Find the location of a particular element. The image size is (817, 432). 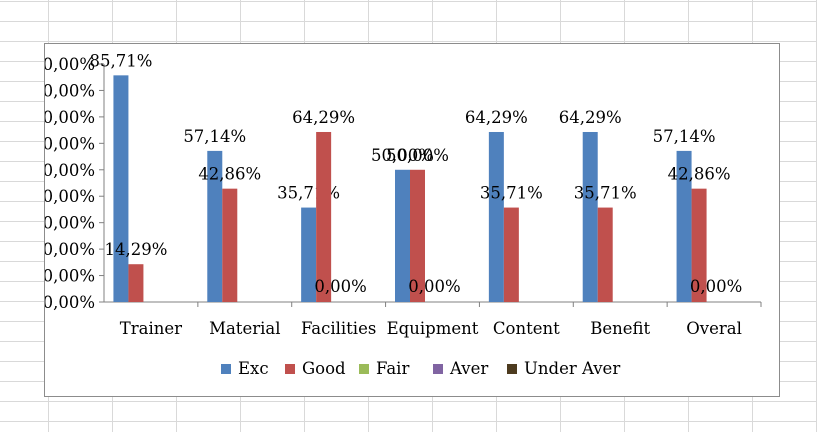

legend-label: Under Aver is located at coordinates (572, 368).